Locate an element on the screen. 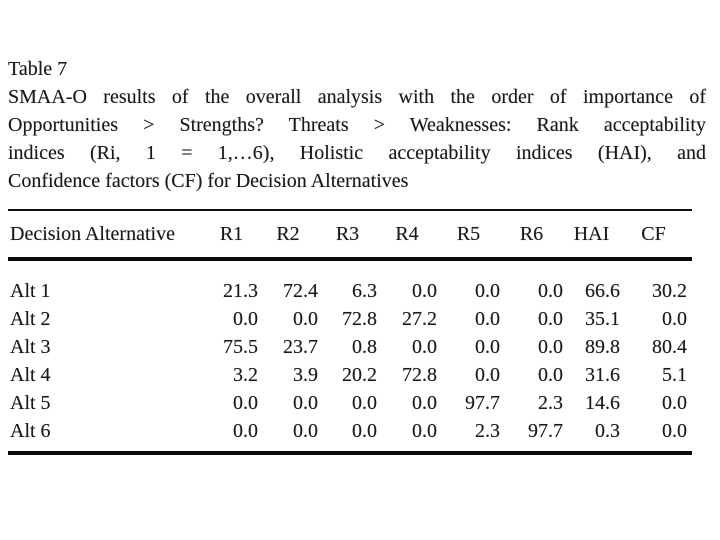 This screenshot has height=540, width=720. cell-alt-2-r5: 0.0 is located at coordinates (487, 318).